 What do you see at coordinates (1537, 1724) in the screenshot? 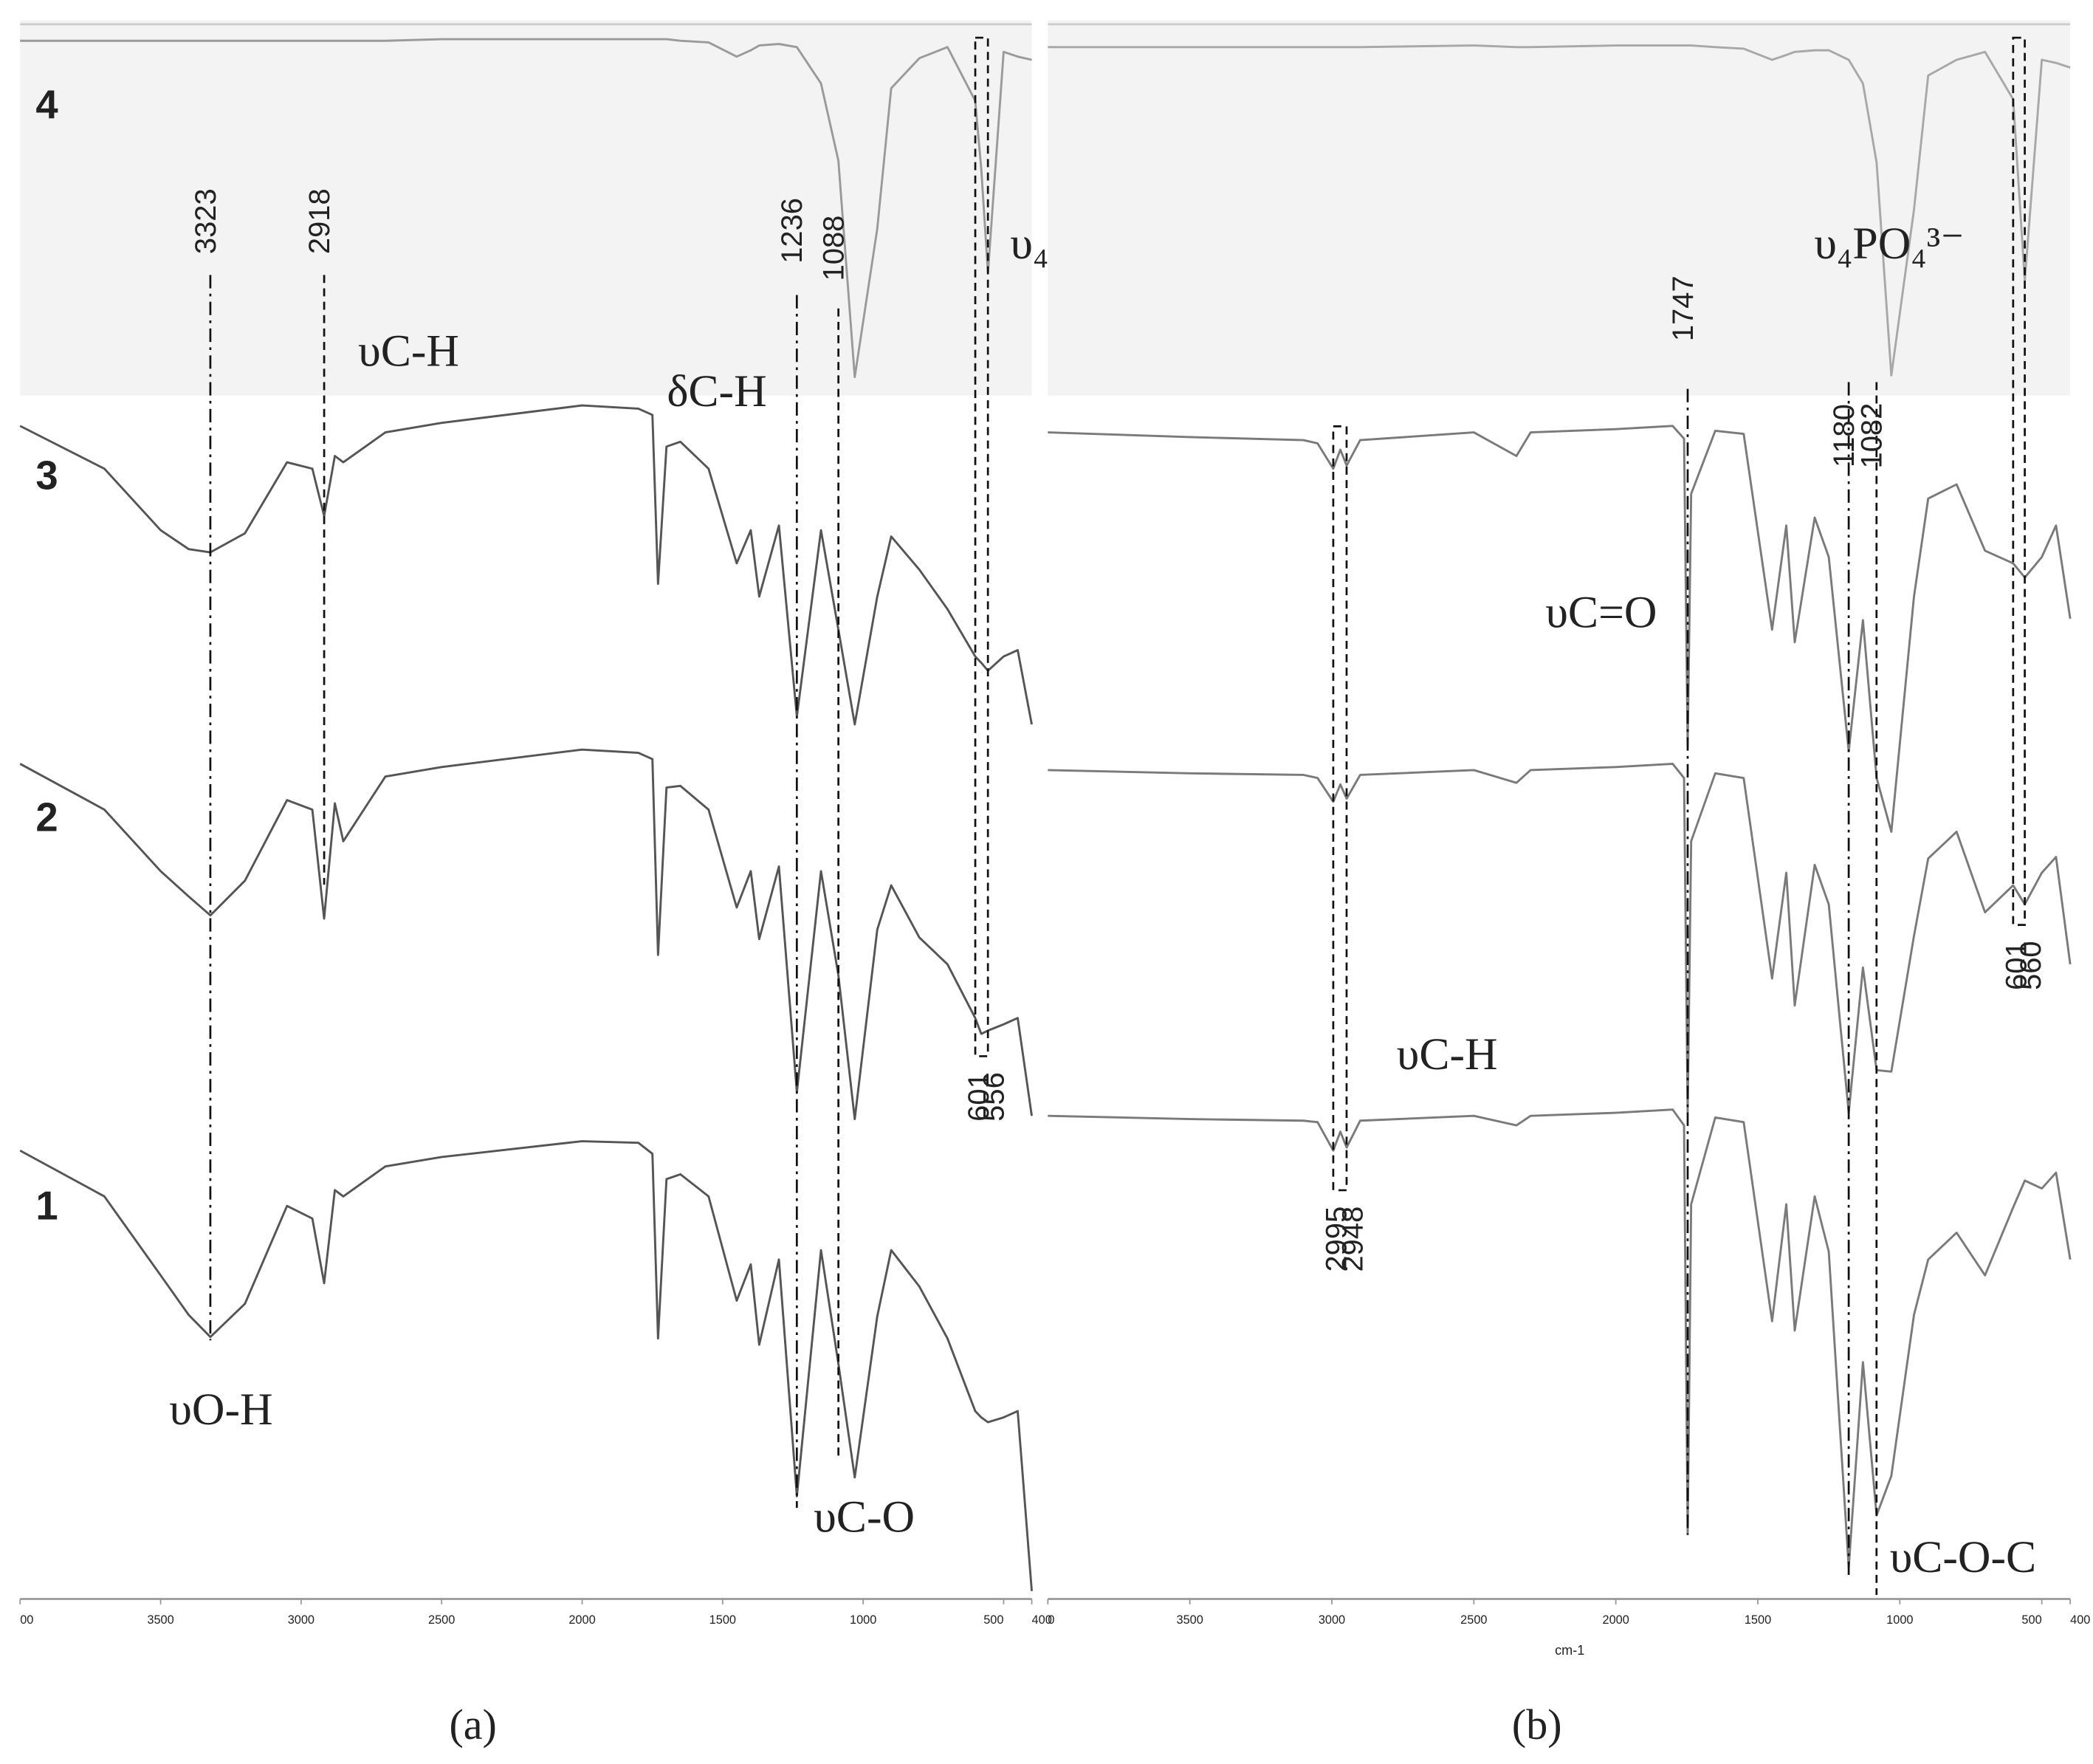
I see `panel-label: (b)` at bounding box center [1537, 1724].